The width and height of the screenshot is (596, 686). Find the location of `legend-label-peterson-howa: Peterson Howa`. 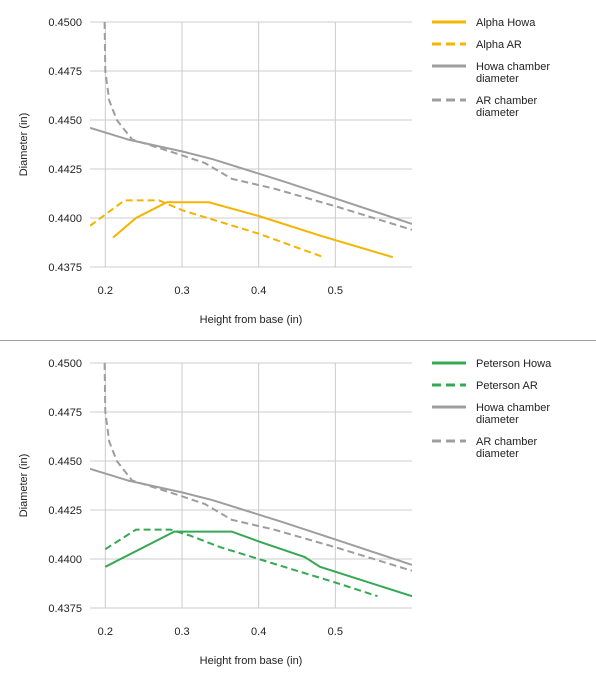

legend-label-peterson-howa: Peterson Howa is located at coordinates (514, 364).